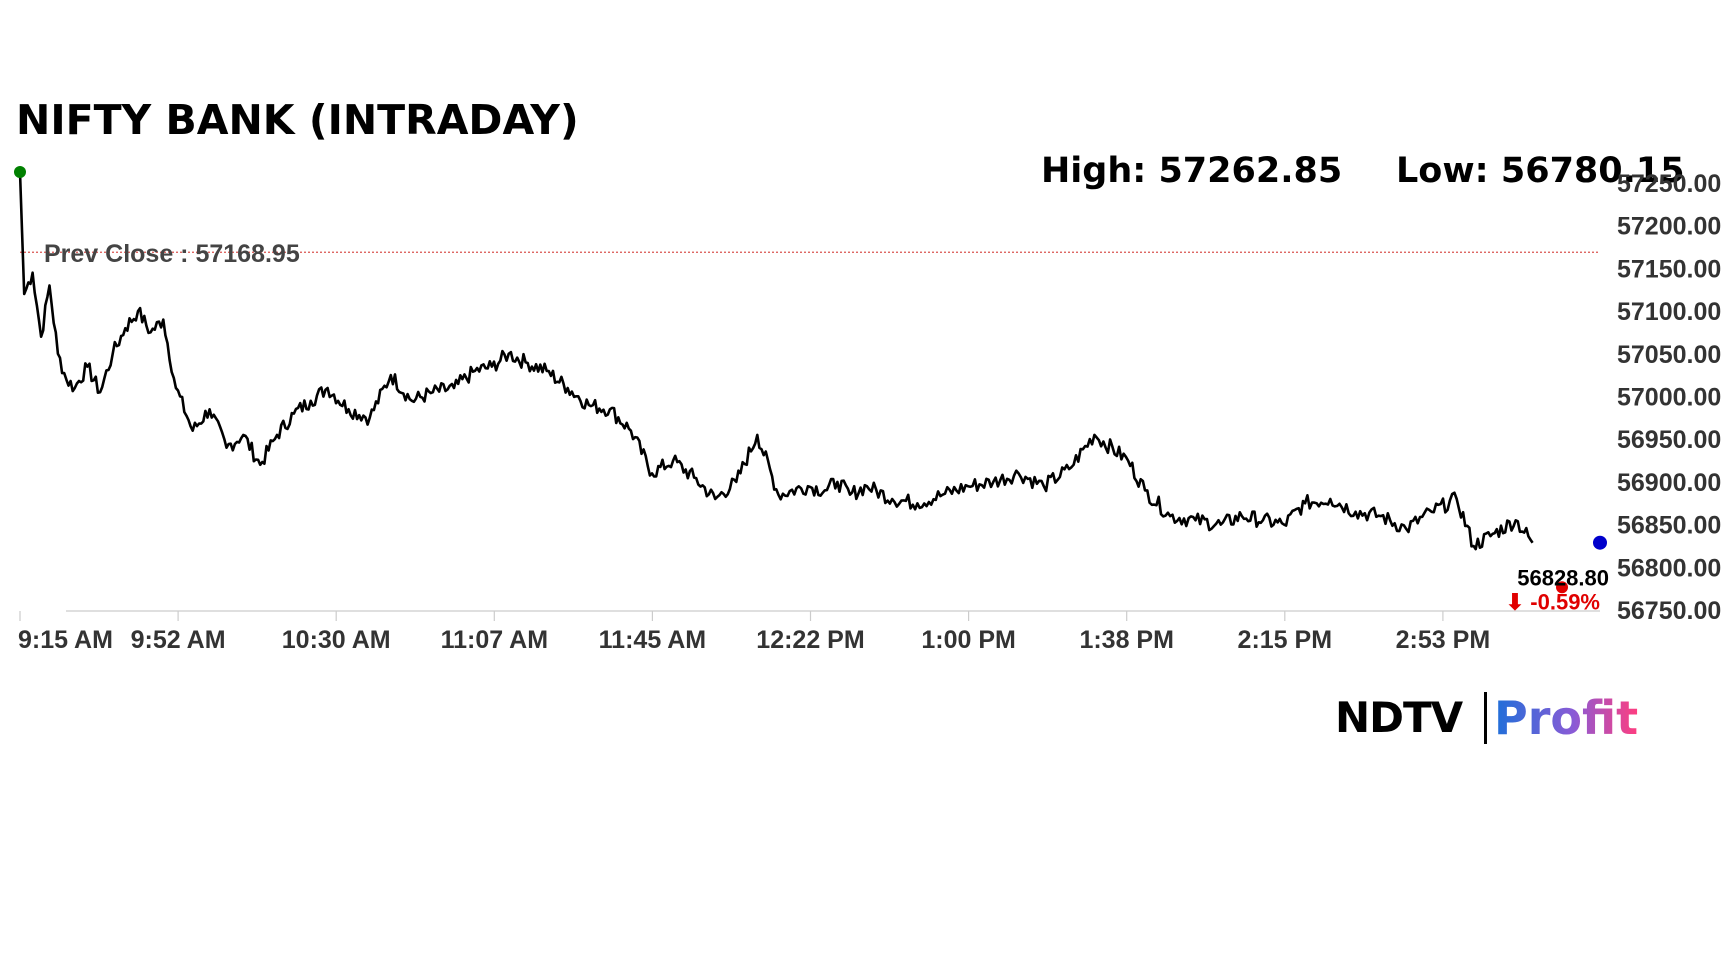 The image size is (1728, 972). I want to click on y-tick-label: 56750.00, so click(1669, 611).